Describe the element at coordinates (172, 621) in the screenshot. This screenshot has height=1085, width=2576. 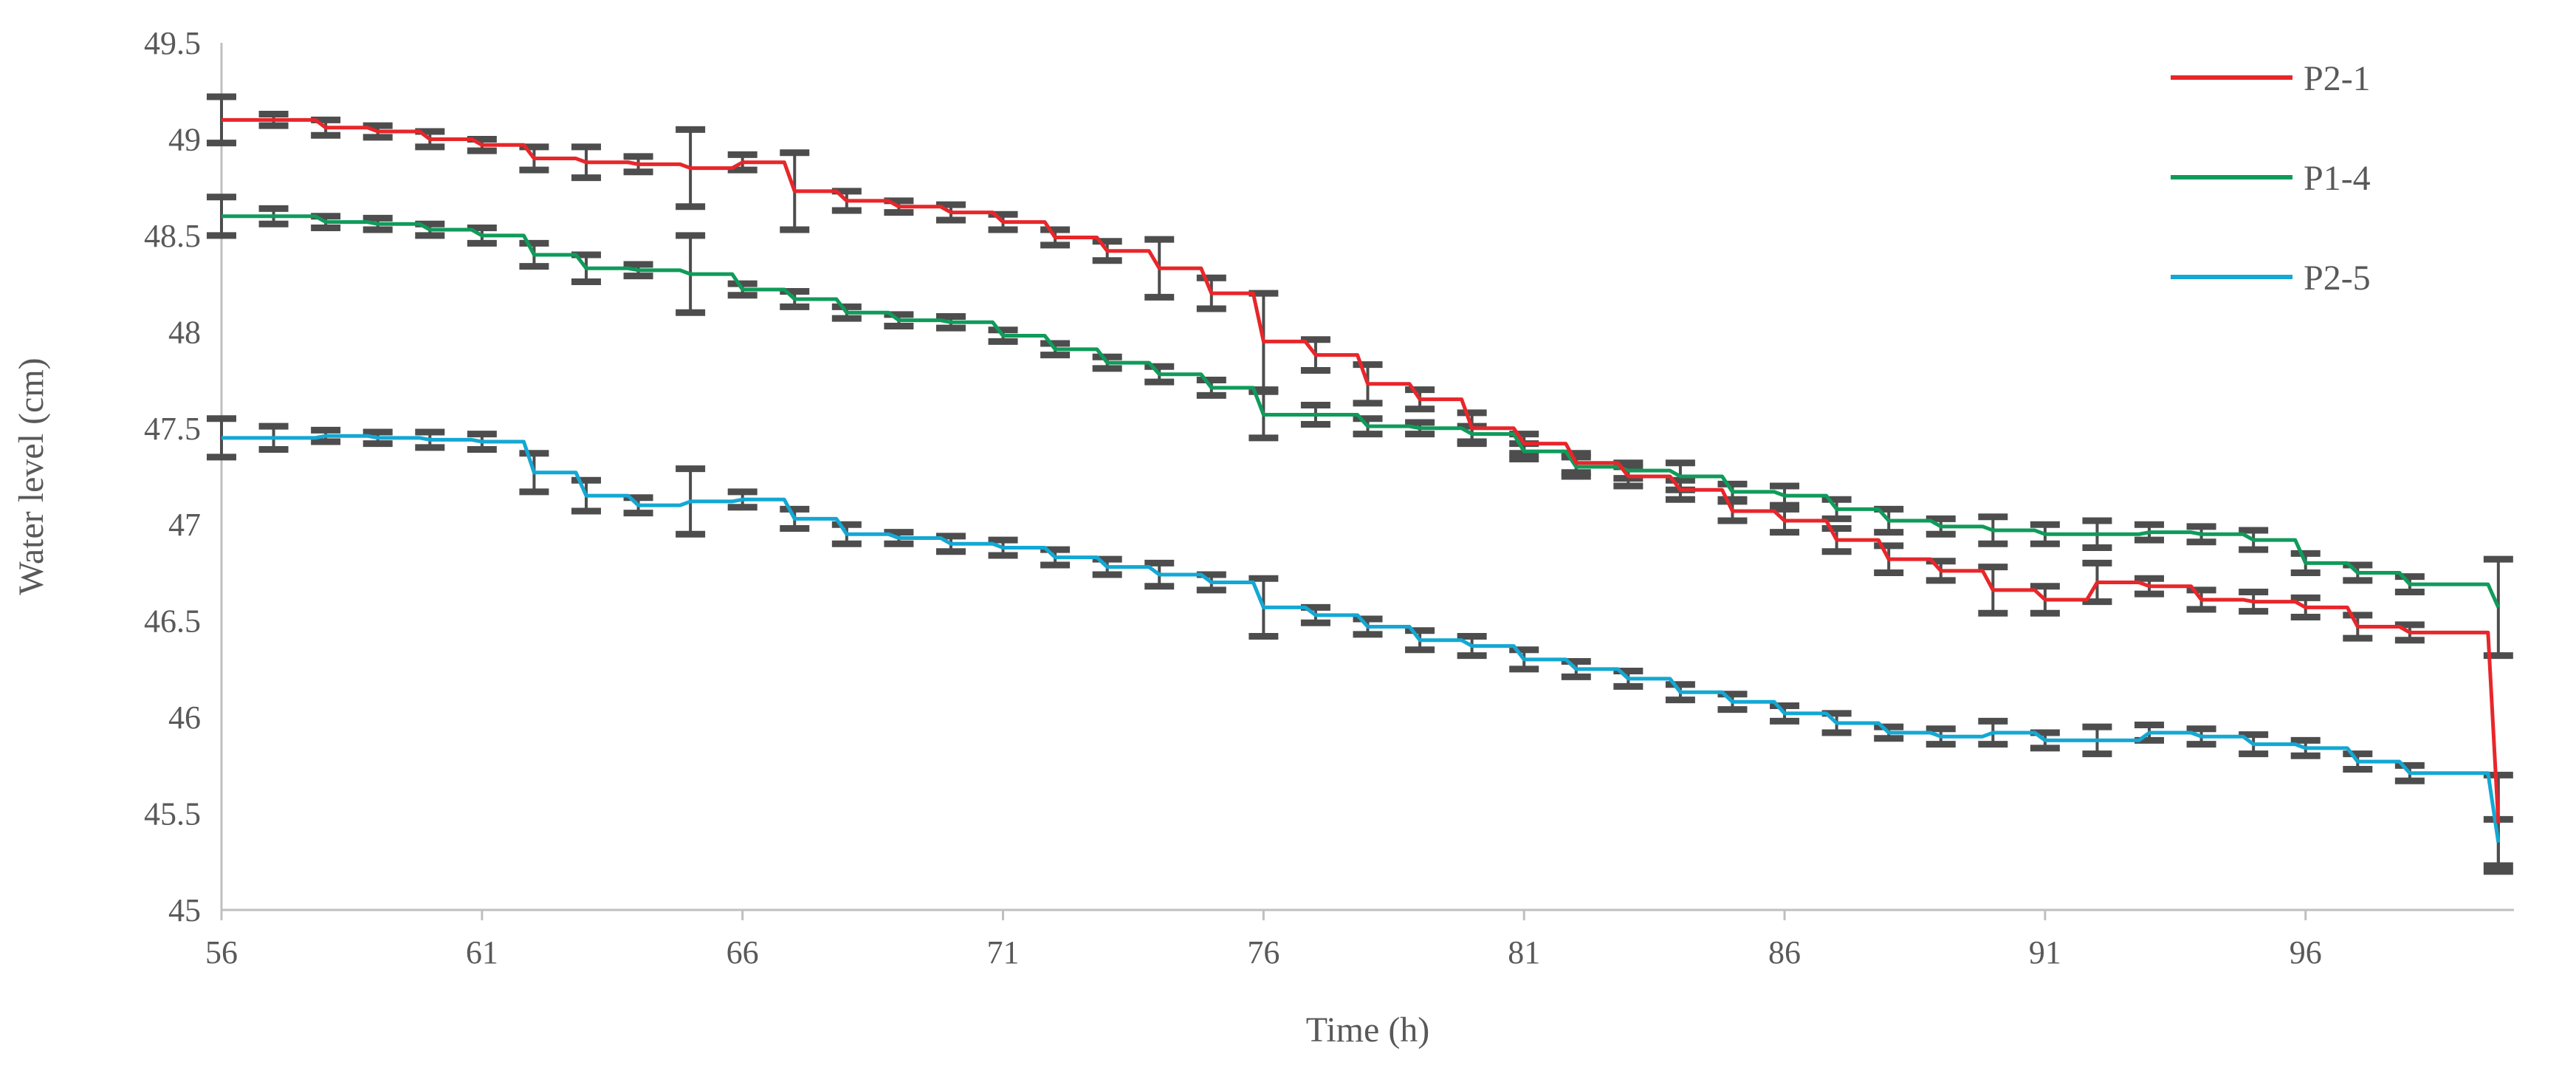
I see `y-tick-label: 46.5` at that location.